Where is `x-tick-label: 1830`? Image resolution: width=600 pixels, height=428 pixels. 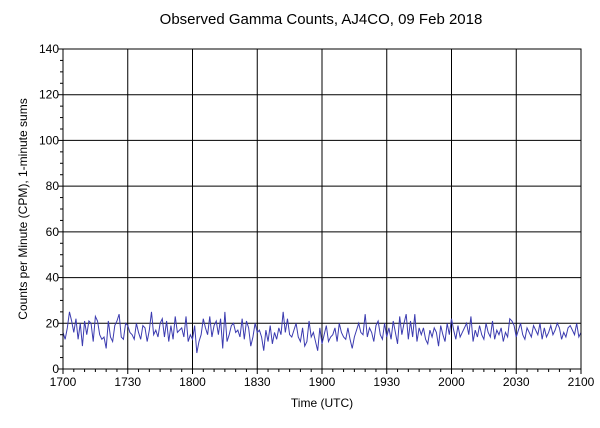
x-tick-label: 1830 is located at coordinates (257, 382).